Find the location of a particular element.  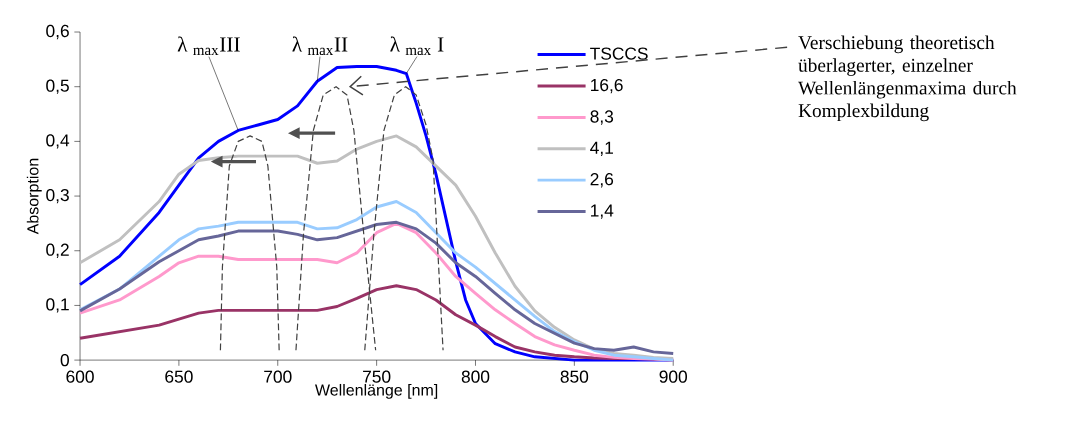

annotation: λ $_{max}$III is located at coordinates (208, 45).